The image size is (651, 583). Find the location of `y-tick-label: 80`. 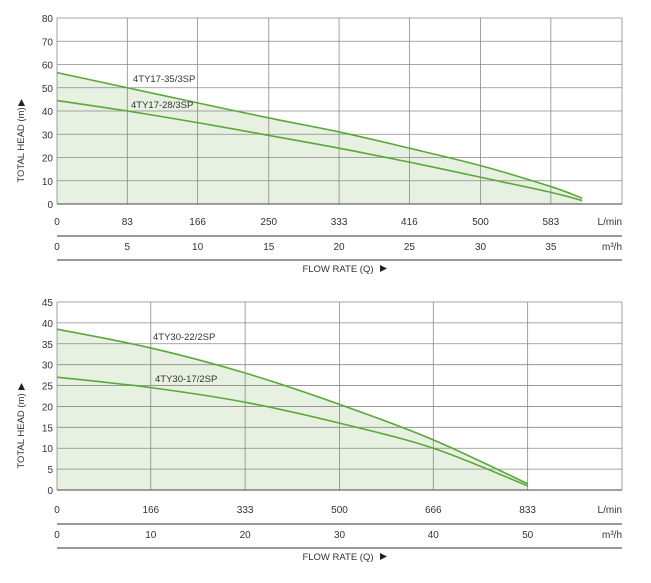

y-tick-label: 80 is located at coordinates (48, 19).